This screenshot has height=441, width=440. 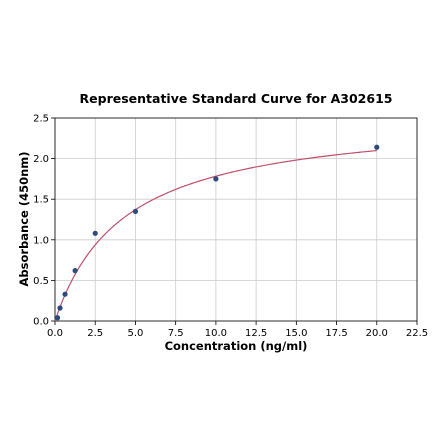 What do you see at coordinates (377, 333) in the screenshot?
I see `x-tick-label-8: 20.0` at bounding box center [377, 333].